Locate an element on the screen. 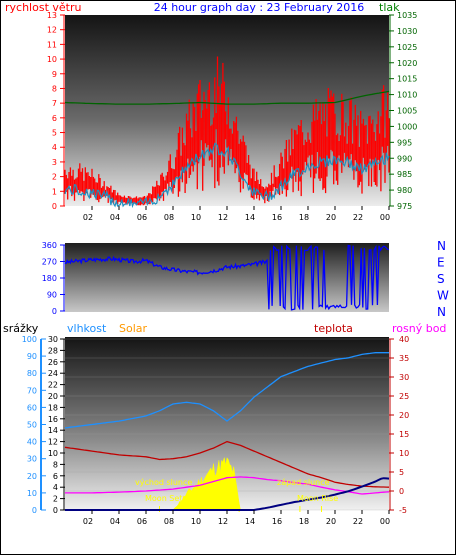  pressure-tick-label: 990 is located at coordinates (404, 158).